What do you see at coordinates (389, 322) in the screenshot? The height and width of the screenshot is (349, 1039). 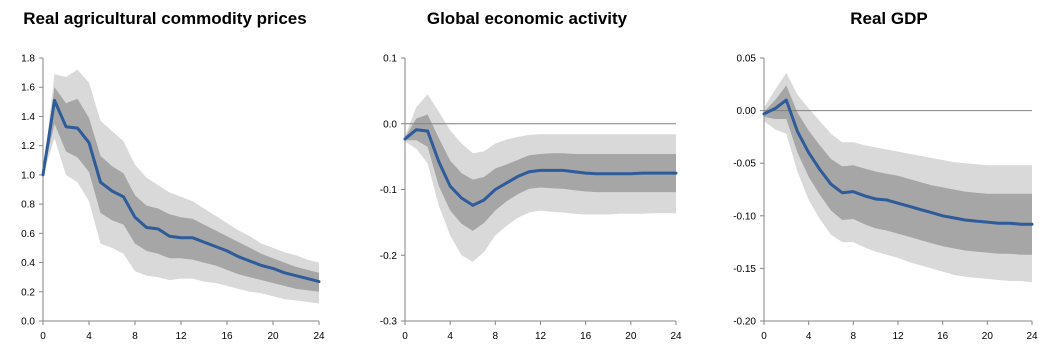 I see `y-tick-label: -0.3` at bounding box center [389, 322].